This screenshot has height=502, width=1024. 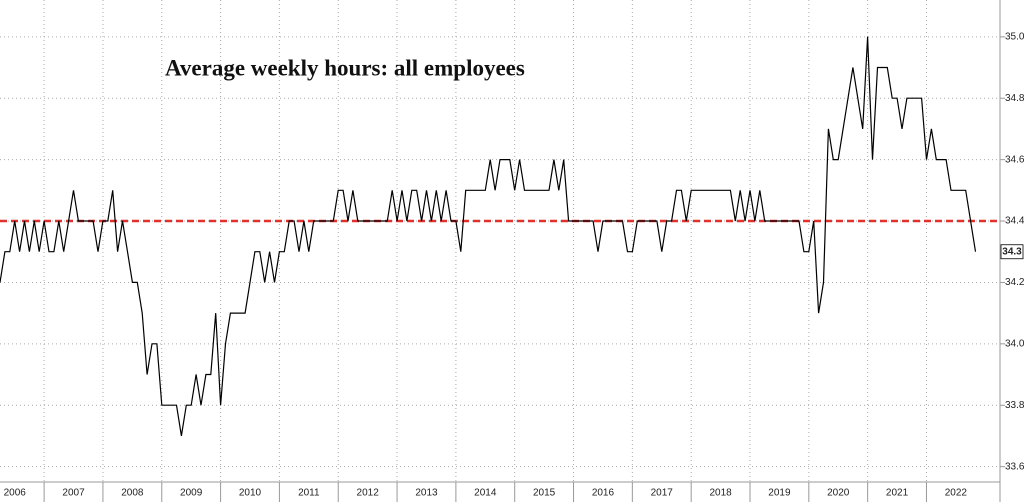 What do you see at coordinates (132, 493) in the screenshot?
I see `x-tick-label: 2008` at bounding box center [132, 493].